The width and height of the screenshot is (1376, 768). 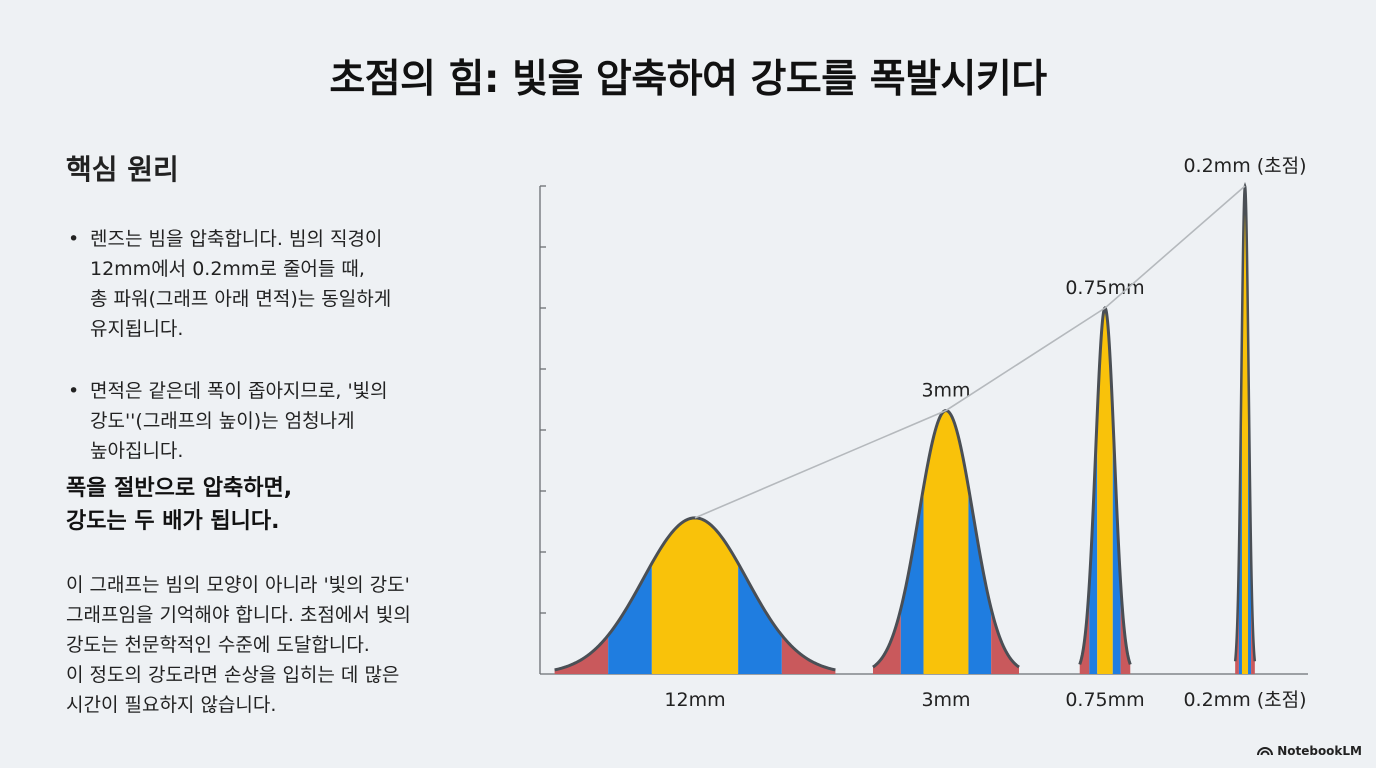 What do you see at coordinates (1265, 751) in the screenshot?
I see `notebooklm-logo-icon` at bounding box center [1265, 751].